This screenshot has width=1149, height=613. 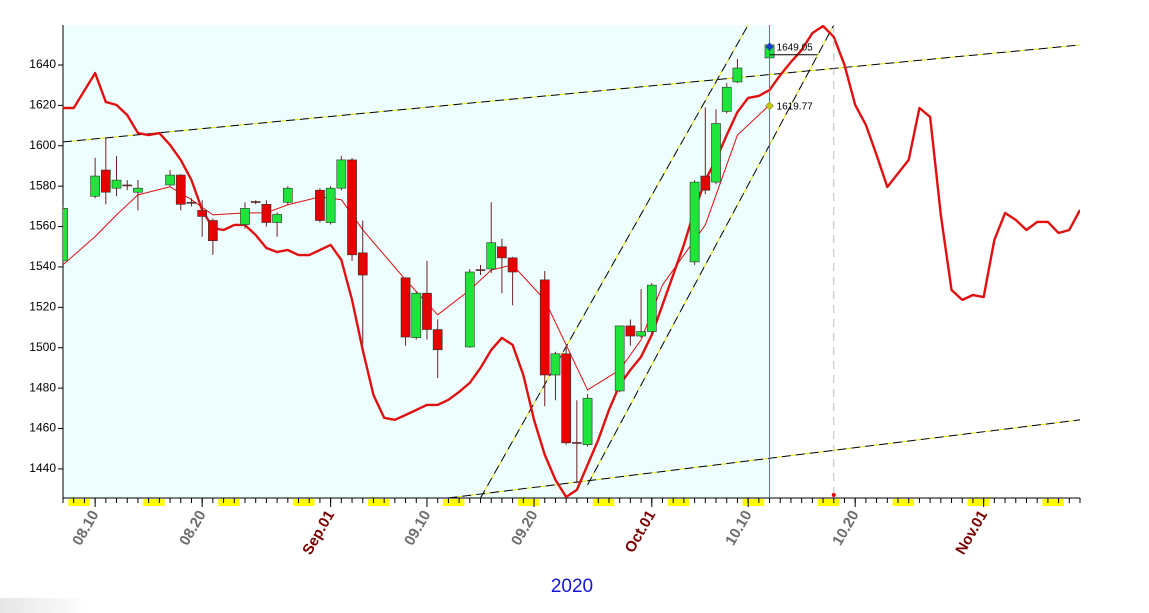 What do you see at coordinates (45, 605) in the screenshot?
I see `corner-shade` at bounding box center [45, 605].